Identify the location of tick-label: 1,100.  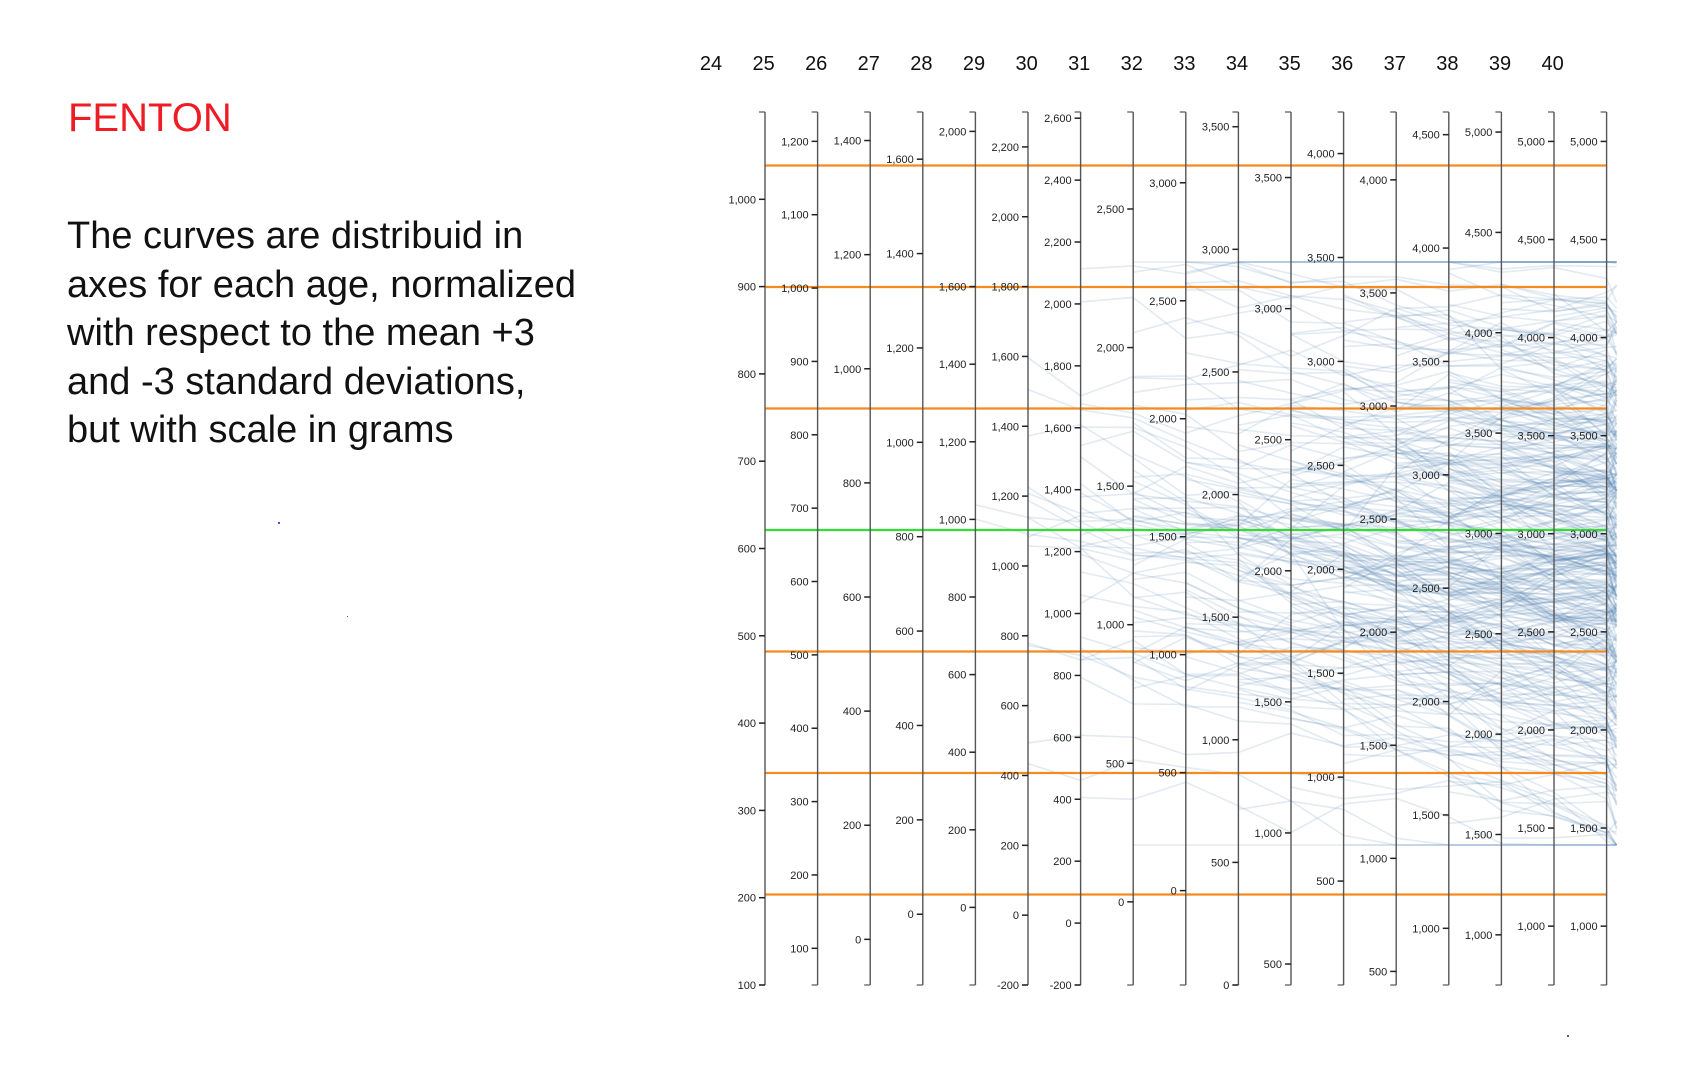
(795, 216).